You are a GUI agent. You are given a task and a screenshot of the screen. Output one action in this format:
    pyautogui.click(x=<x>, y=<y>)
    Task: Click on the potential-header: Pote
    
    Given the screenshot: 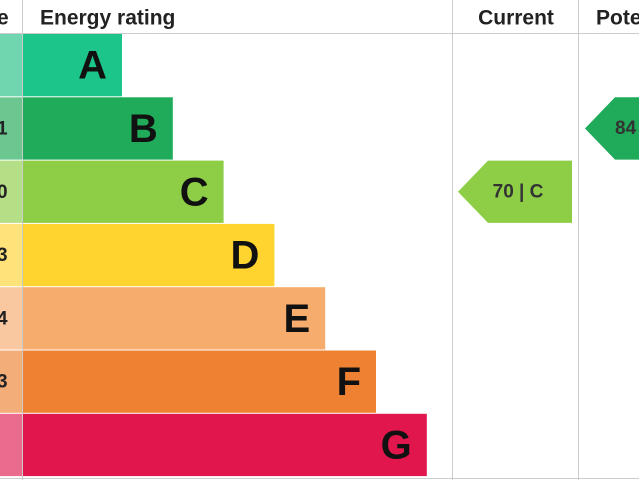 What is the action you would take?
    pyautogui.click(x=617, y=18)
    